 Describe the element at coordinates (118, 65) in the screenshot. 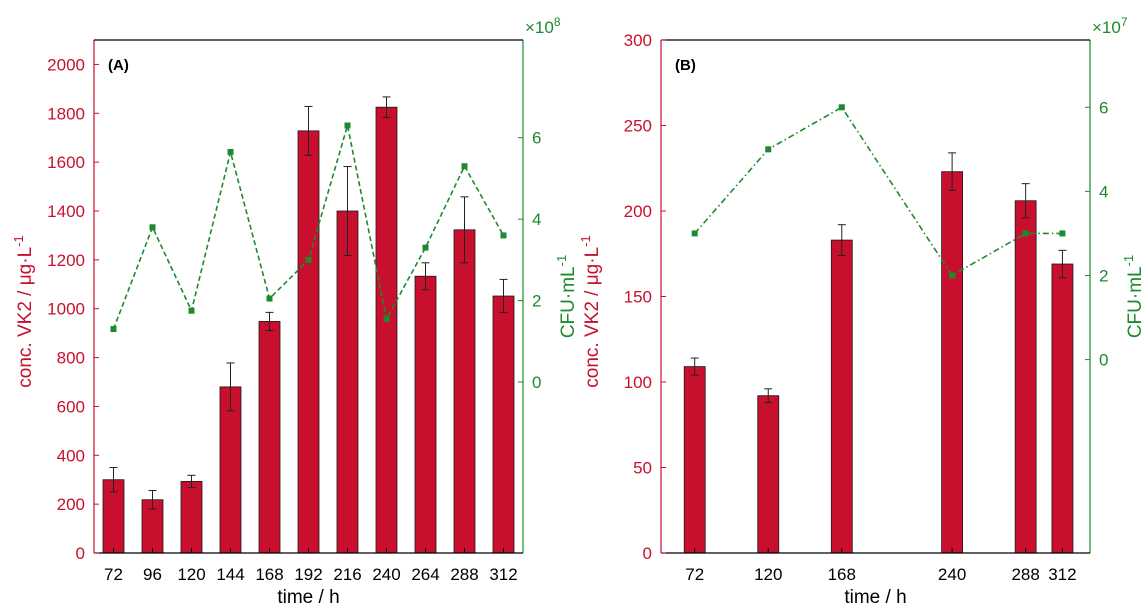

I see `panel-label: (A)` at that location.